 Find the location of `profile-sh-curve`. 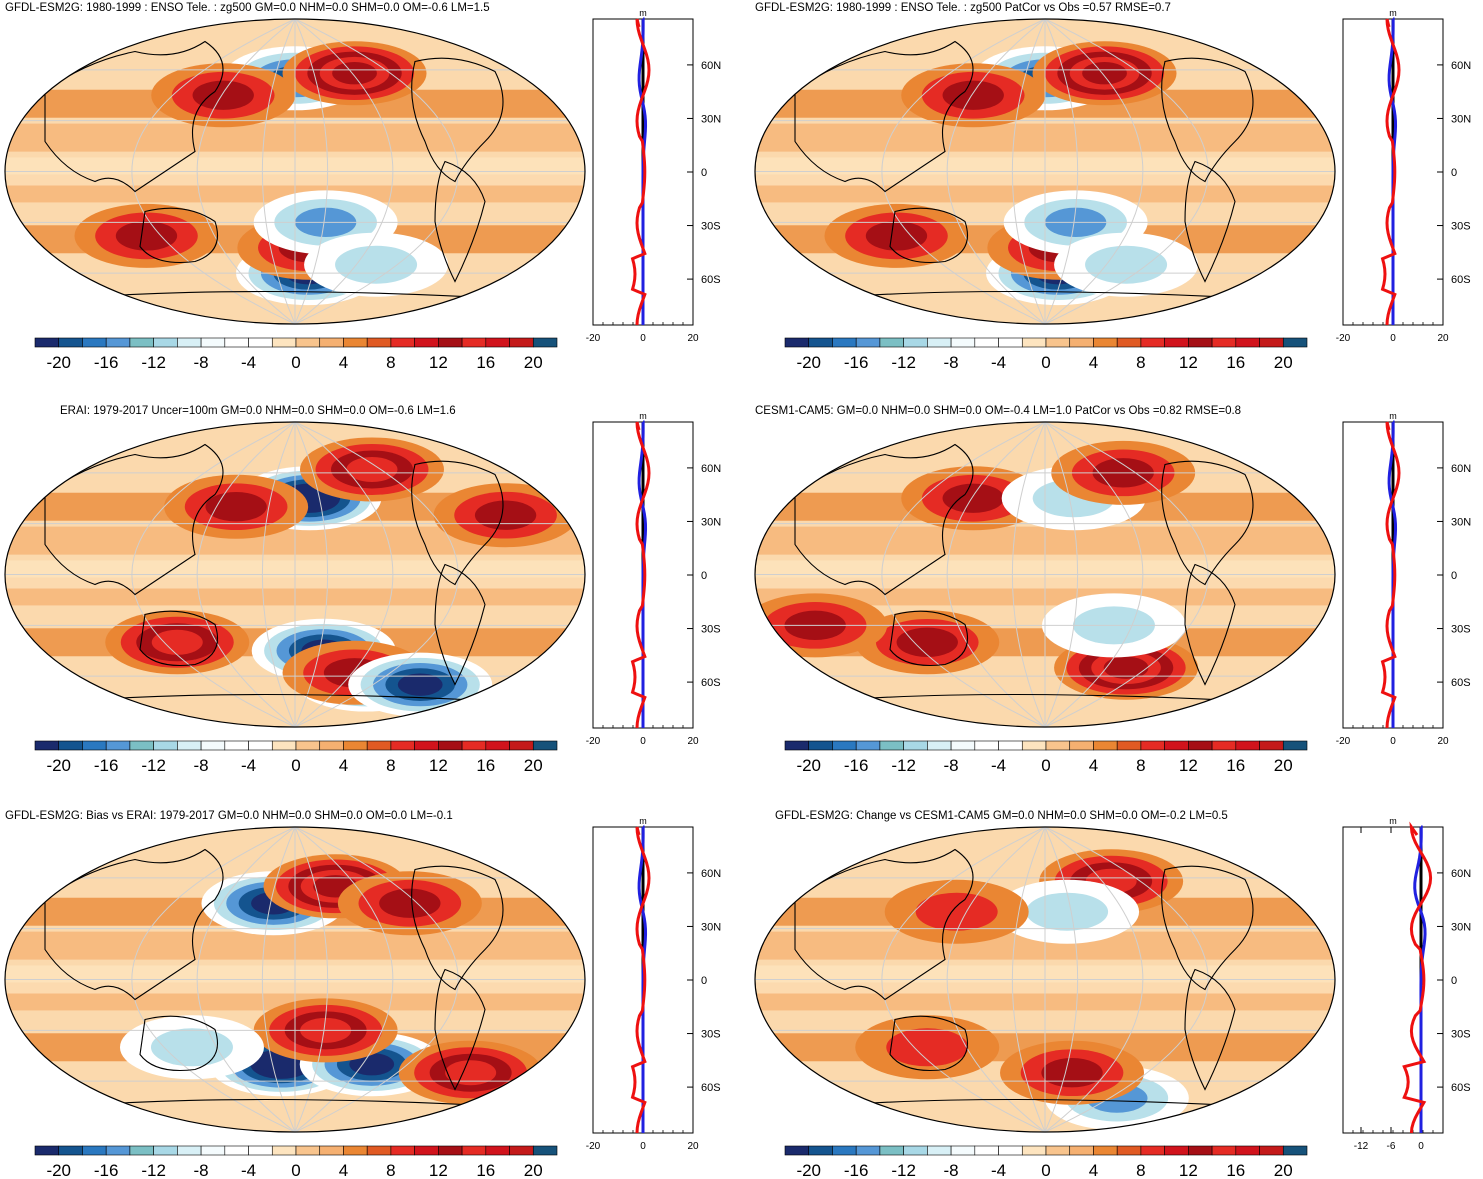

profile-sh-curve is located at coordinates (640, 172).